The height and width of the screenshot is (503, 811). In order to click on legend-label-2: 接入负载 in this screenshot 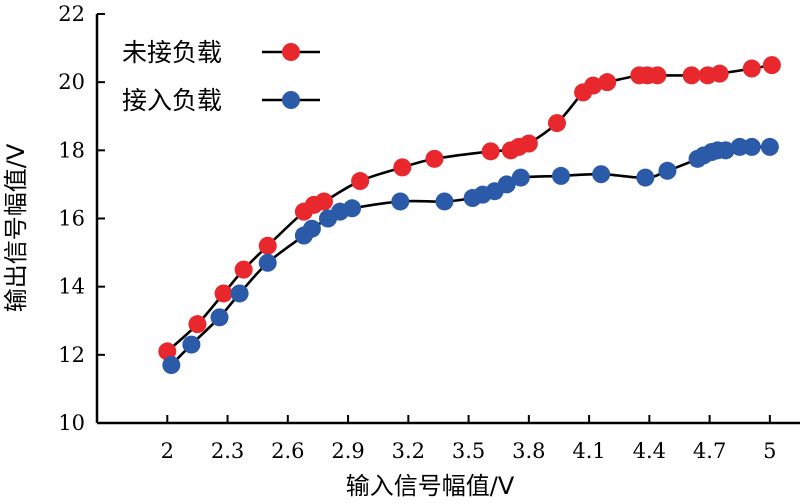, I will do `click(172, 100)`.